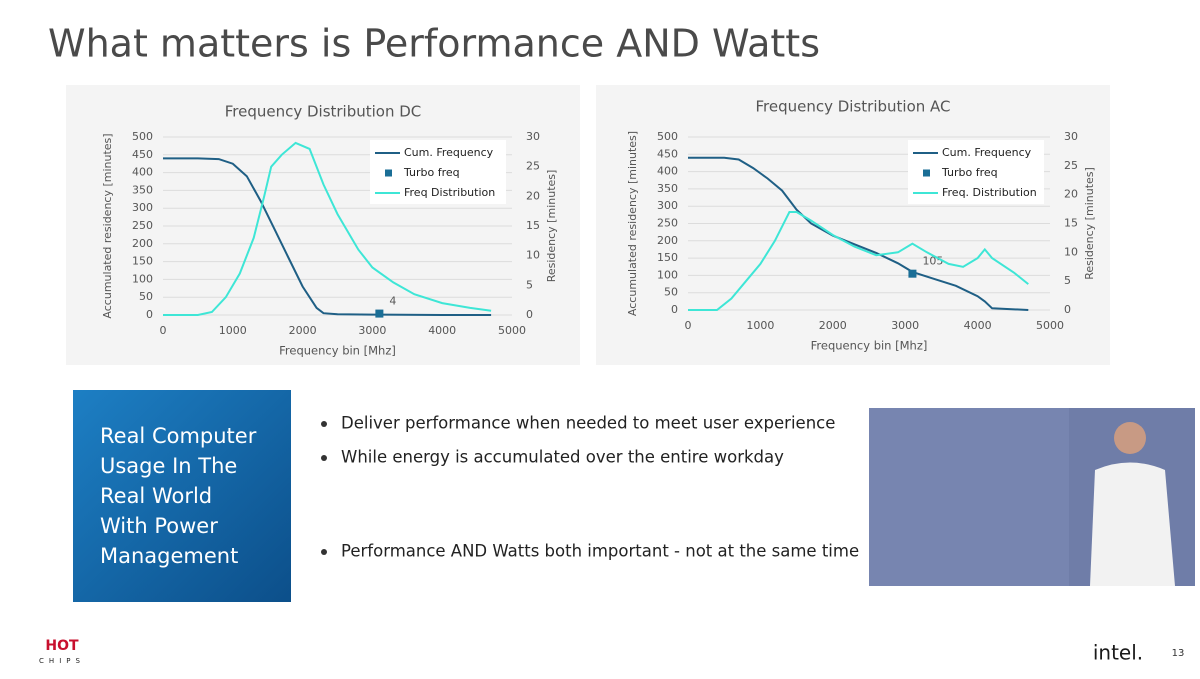 This screenshot has height=679, width=1200. What do you see at coordinates (1178, 653) in the screenshot?
I see `page-number: 13` at bounding box center [1178, 653].